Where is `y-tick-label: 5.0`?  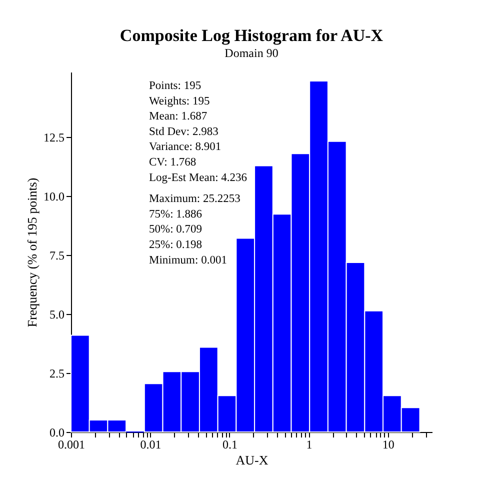
y-tick-label: 5.0 is located at coordinates (57, 314).